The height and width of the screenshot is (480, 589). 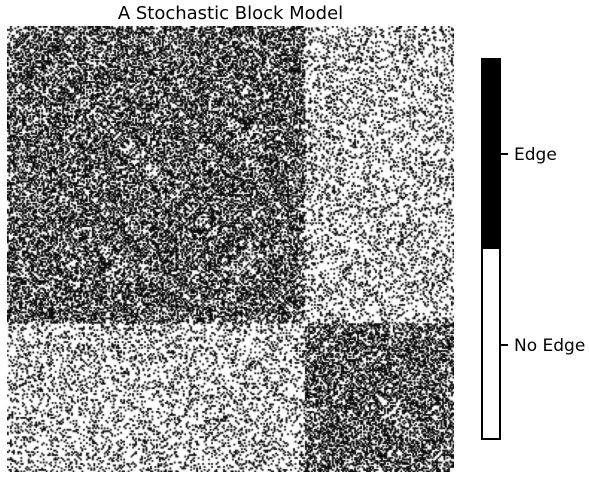 I want to click on chart-title: A Stochastic Block Model, so click(x=230, y=13).